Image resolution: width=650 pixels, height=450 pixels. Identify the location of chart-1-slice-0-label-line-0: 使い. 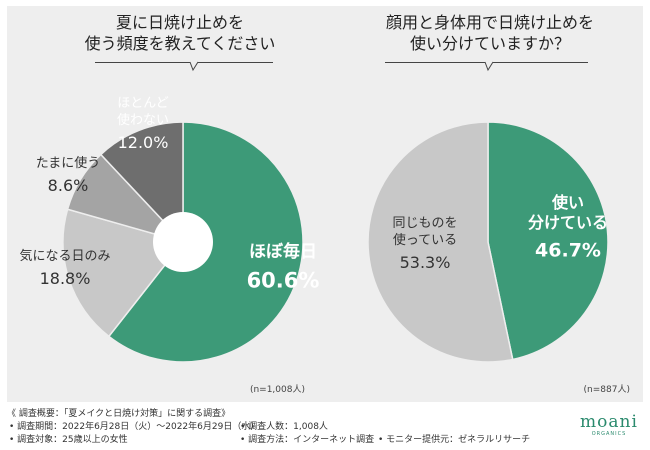
(567, 202).